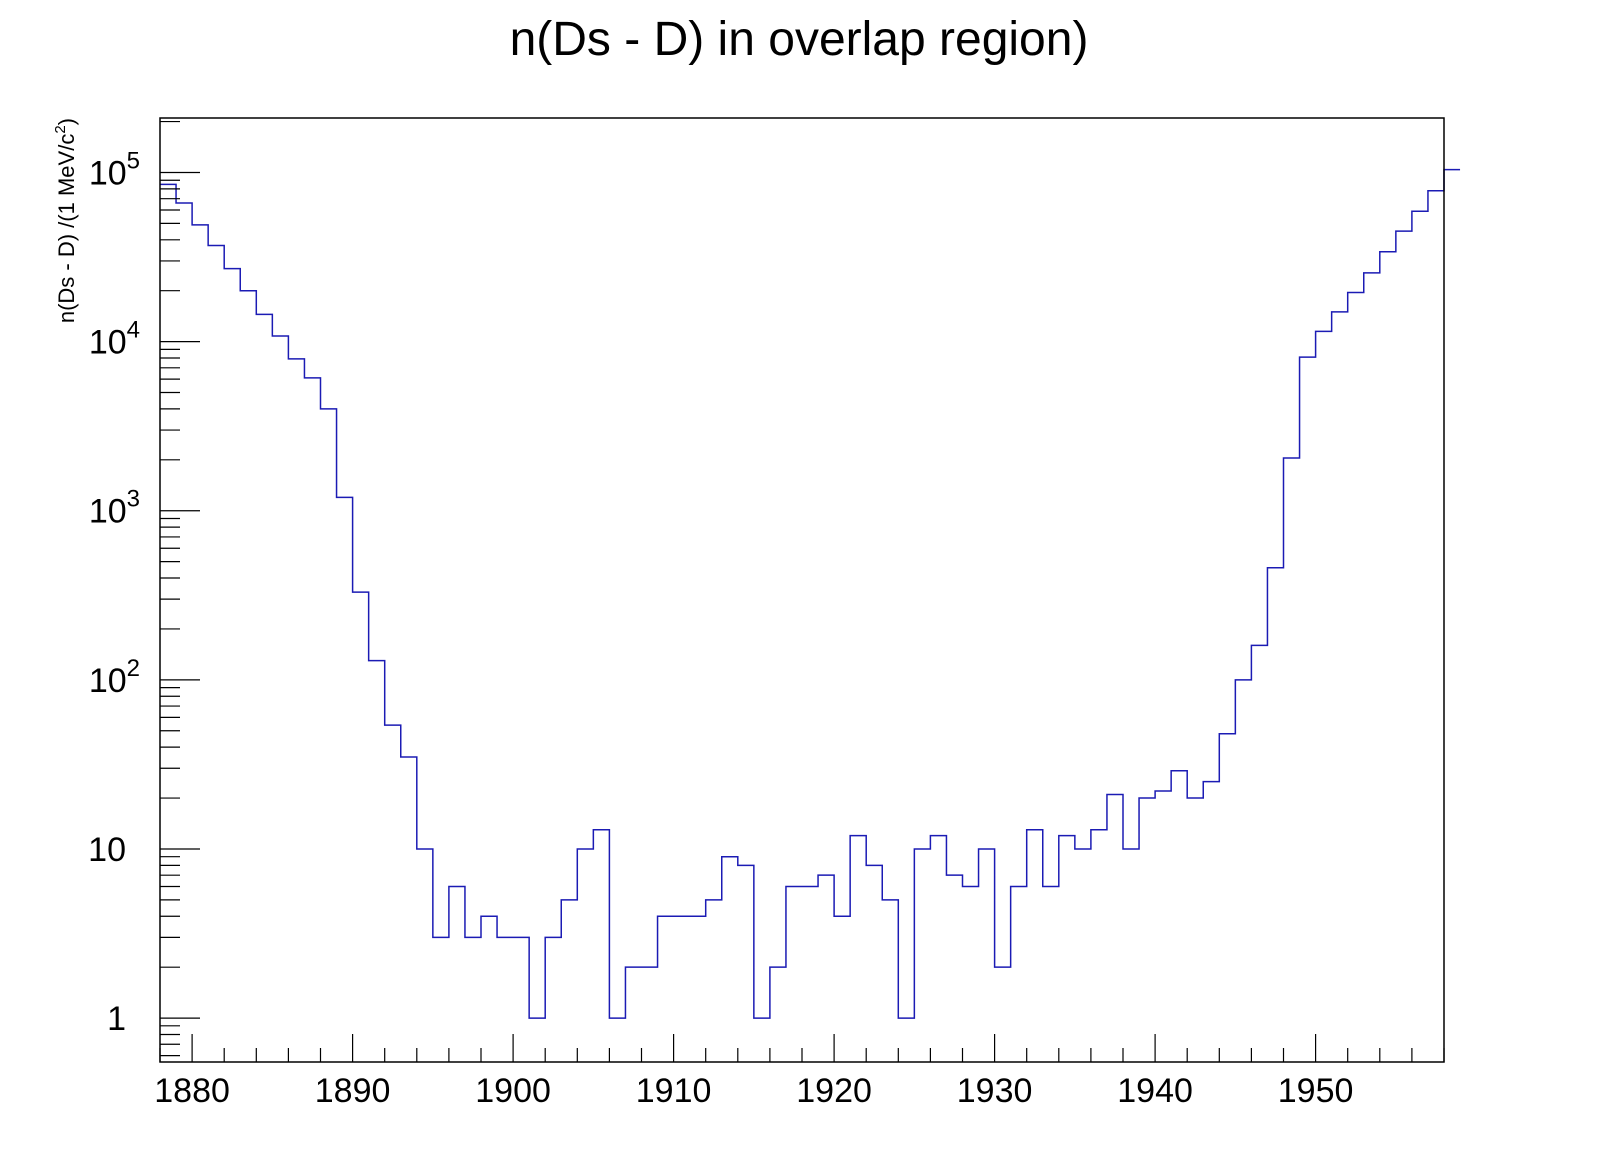 The height and width of the screenshot is (1176, 1598). I want to click on y-tick-label: 10³, so click(114, 508).